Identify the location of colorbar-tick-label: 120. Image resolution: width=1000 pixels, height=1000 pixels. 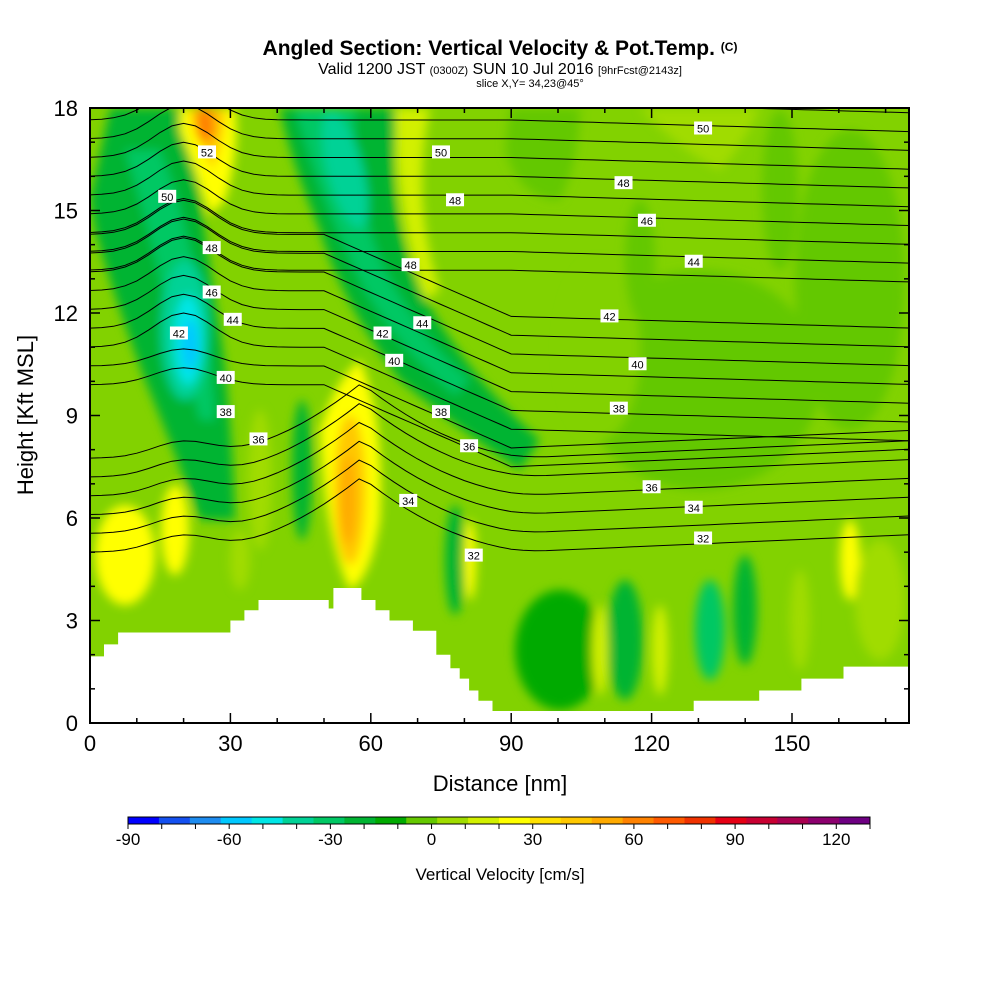
(836, 839).